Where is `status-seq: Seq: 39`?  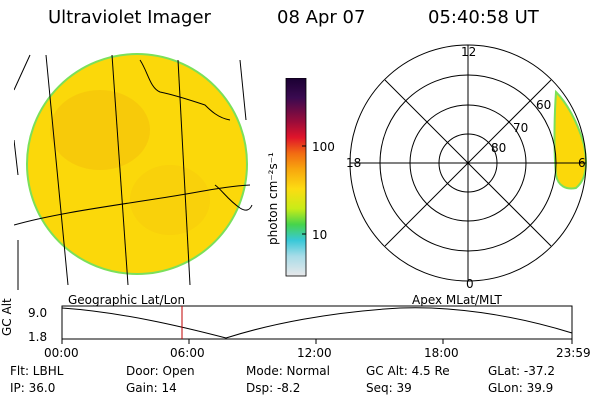
status-seq: Seq: 39 is located at coordinates (389, 388).